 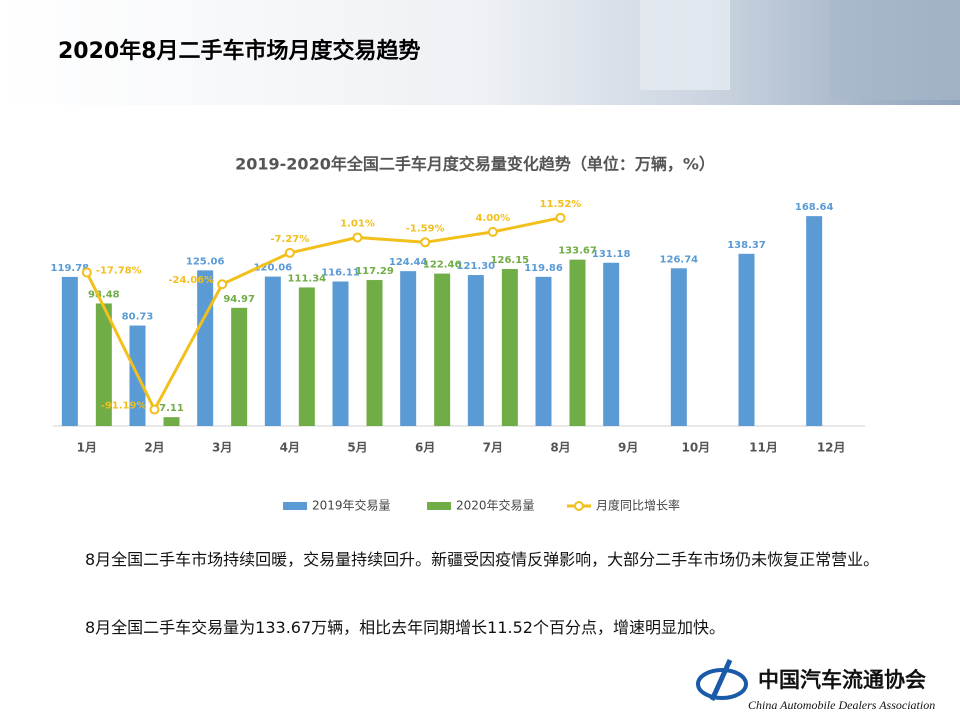 I want to click on data-label: 126.15, so click(x=510, y=260).